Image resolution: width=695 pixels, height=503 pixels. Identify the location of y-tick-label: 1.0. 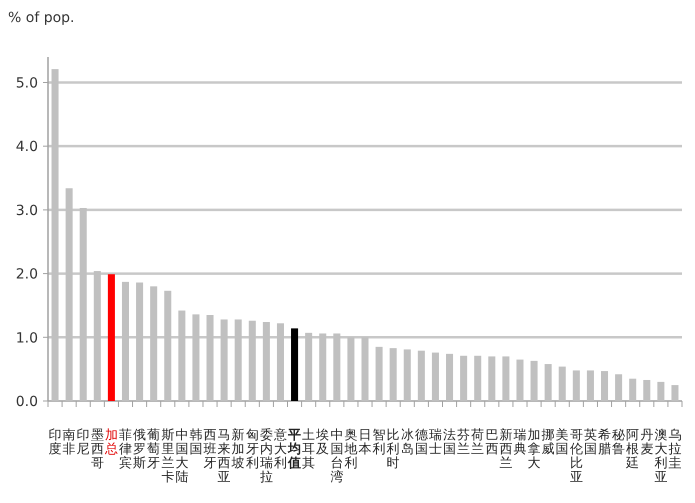
(27, 338).